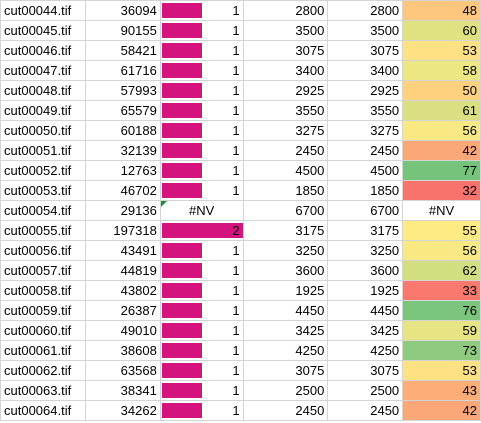  I want to click on value-a-cell: 3550, so click(285, 110).